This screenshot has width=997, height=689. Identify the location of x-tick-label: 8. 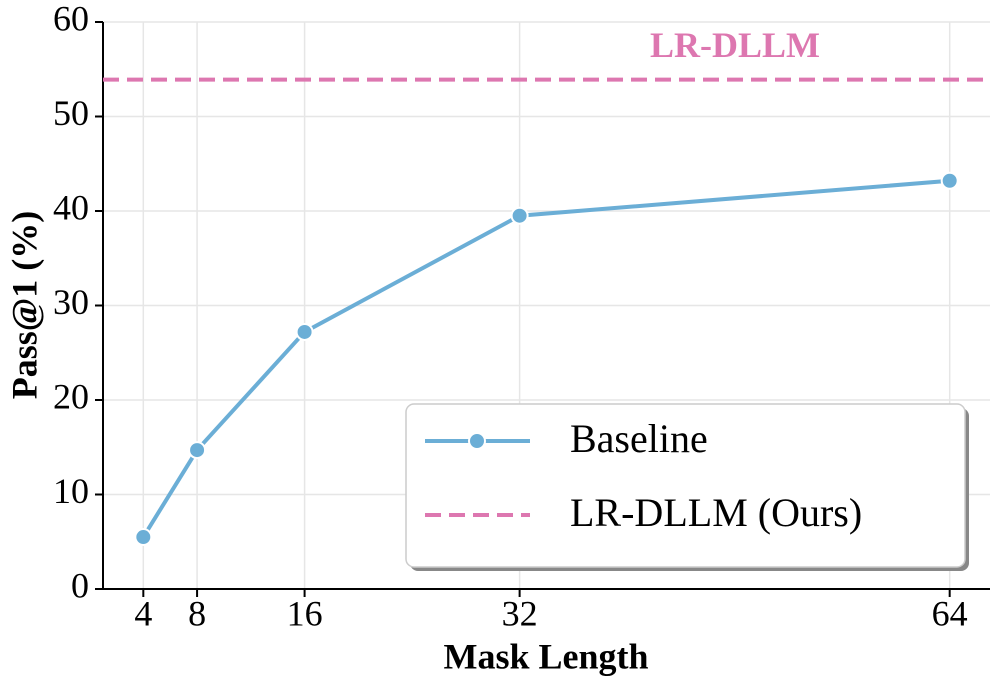
(197, 613).